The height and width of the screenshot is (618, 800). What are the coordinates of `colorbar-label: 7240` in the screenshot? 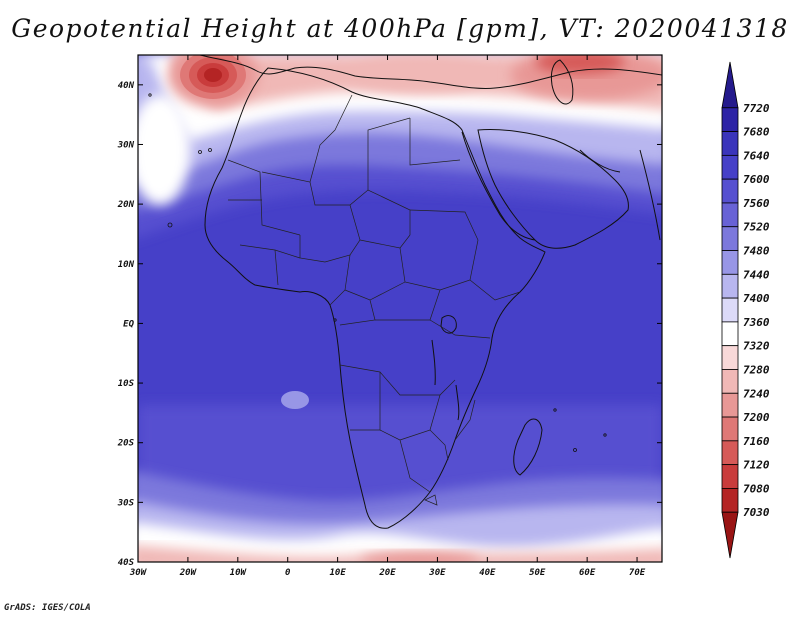 It's located at (756, 393).